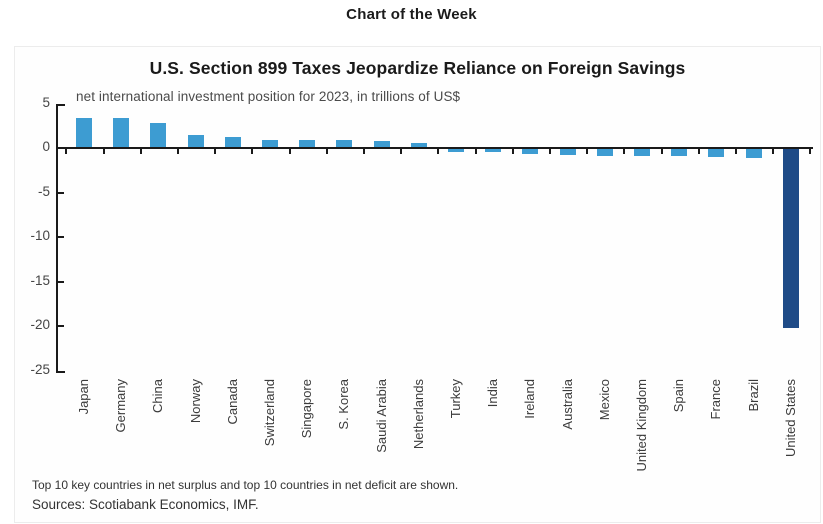  Describe the element at coordinates (84, 133) in the screenshot. I see `bar-japan` at that location.